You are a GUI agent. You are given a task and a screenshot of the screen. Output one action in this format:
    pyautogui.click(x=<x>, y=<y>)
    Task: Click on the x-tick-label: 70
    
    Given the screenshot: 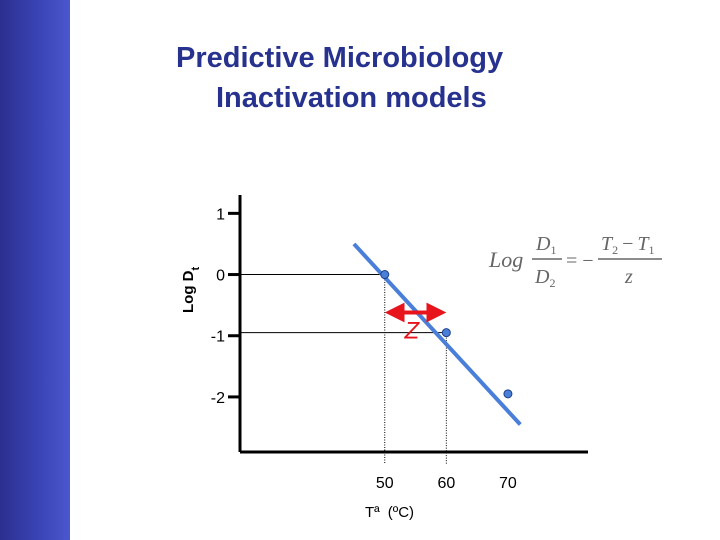 What is the action you would take?
    pyautogui.click(x=508, y=483)
    